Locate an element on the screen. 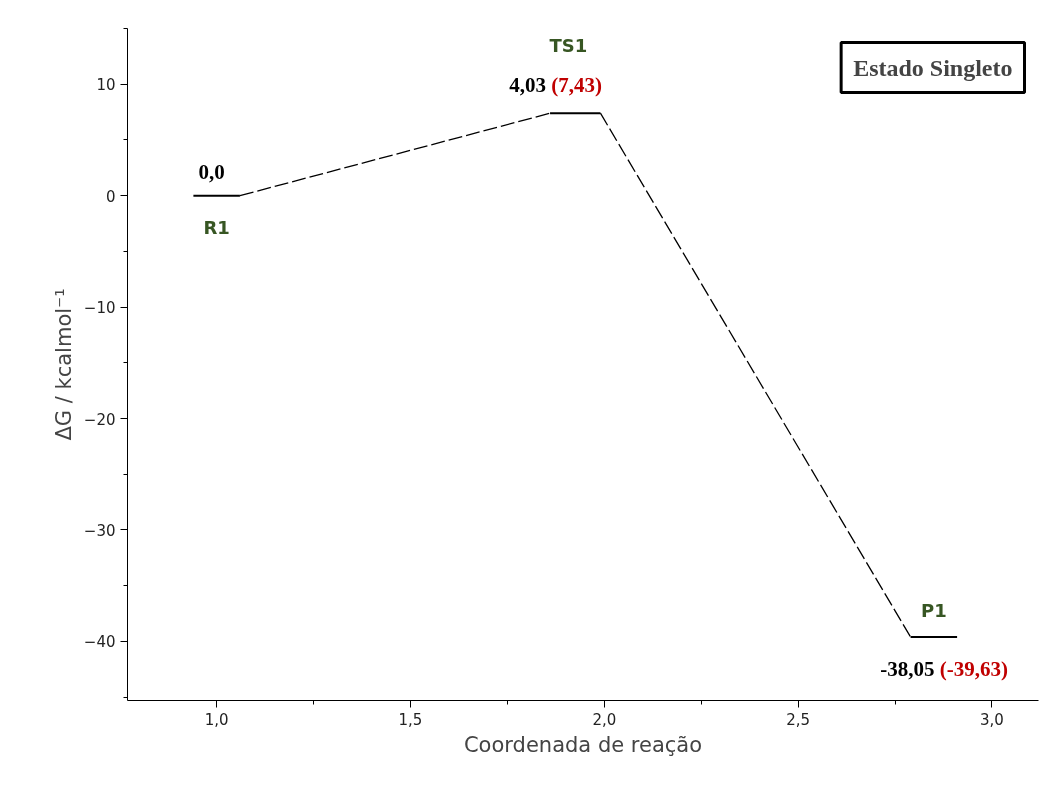 This screenshot has width=1056, height=801. y-tick-label: −30 is located at coordinates (99, 530).